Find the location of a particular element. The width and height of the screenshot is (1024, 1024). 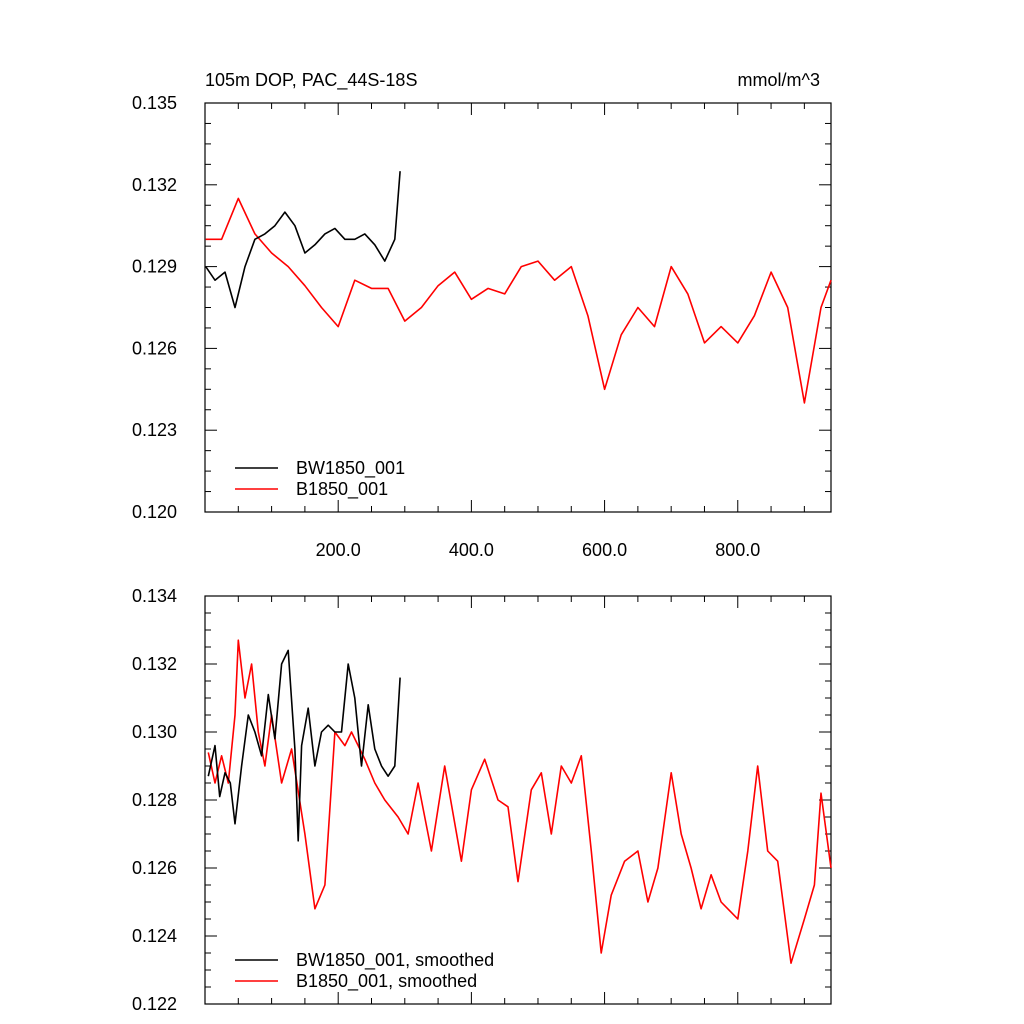

bottom-legend-label: BW1850_001, smoothed is located at coordinates (395, 960).